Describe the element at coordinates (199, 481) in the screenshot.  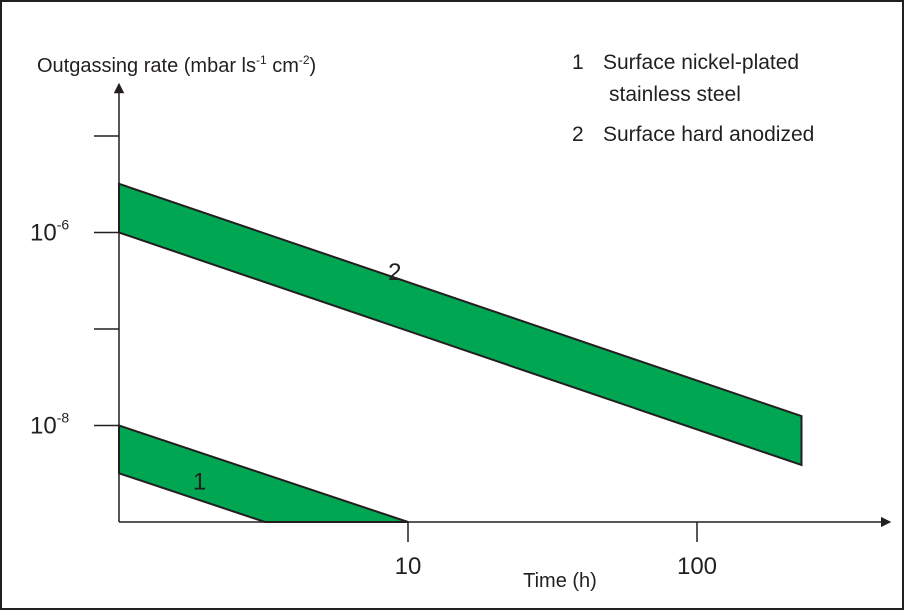
I see `series-1-label: 1` at that location.